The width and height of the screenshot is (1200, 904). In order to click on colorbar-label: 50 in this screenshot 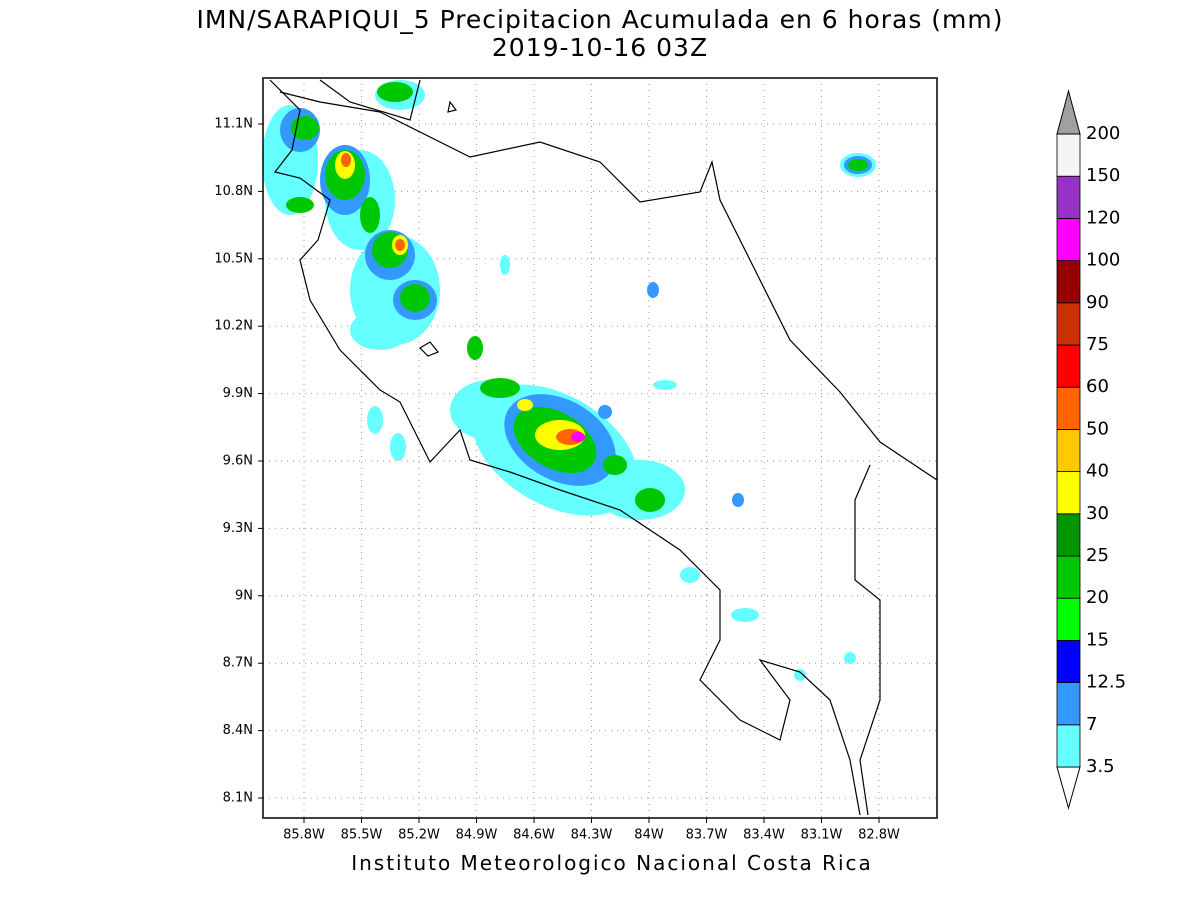, I will do `click(1097, 428)`.